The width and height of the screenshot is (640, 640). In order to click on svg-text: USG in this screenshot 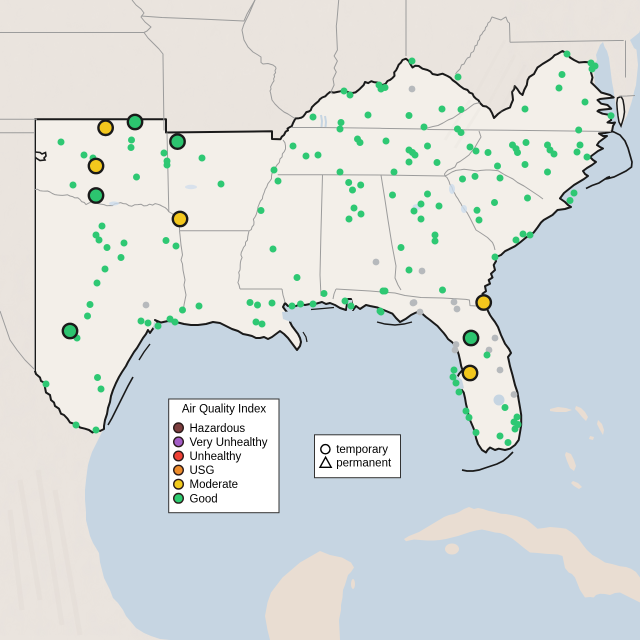, I will do `click(202, 471)`.